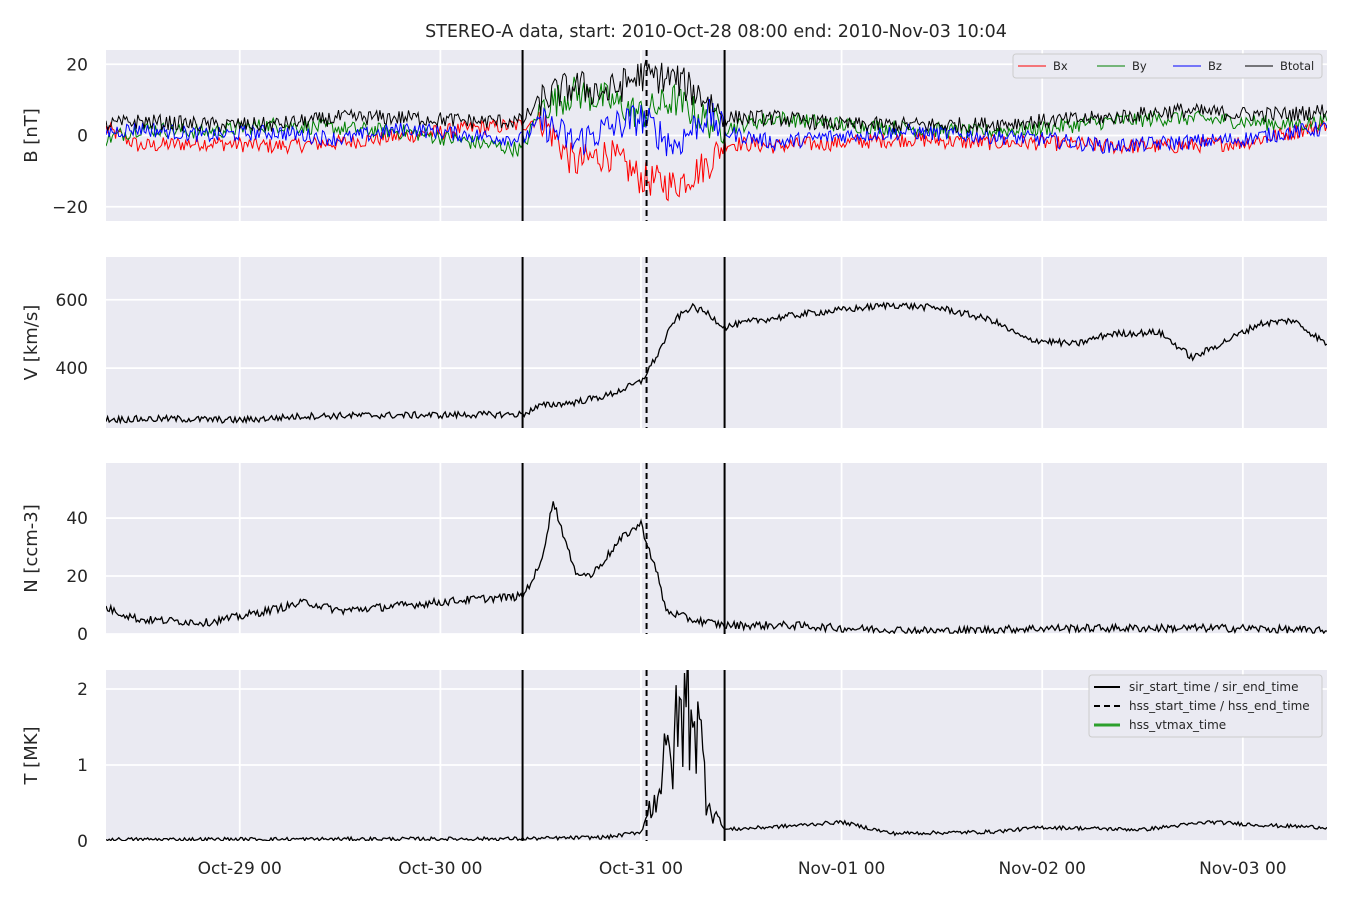 This screenshot has width=1350, height=900. Describe the element at coordinates (1297, 66) in the screenshot. I see `legend-label: Btotal` at that location.